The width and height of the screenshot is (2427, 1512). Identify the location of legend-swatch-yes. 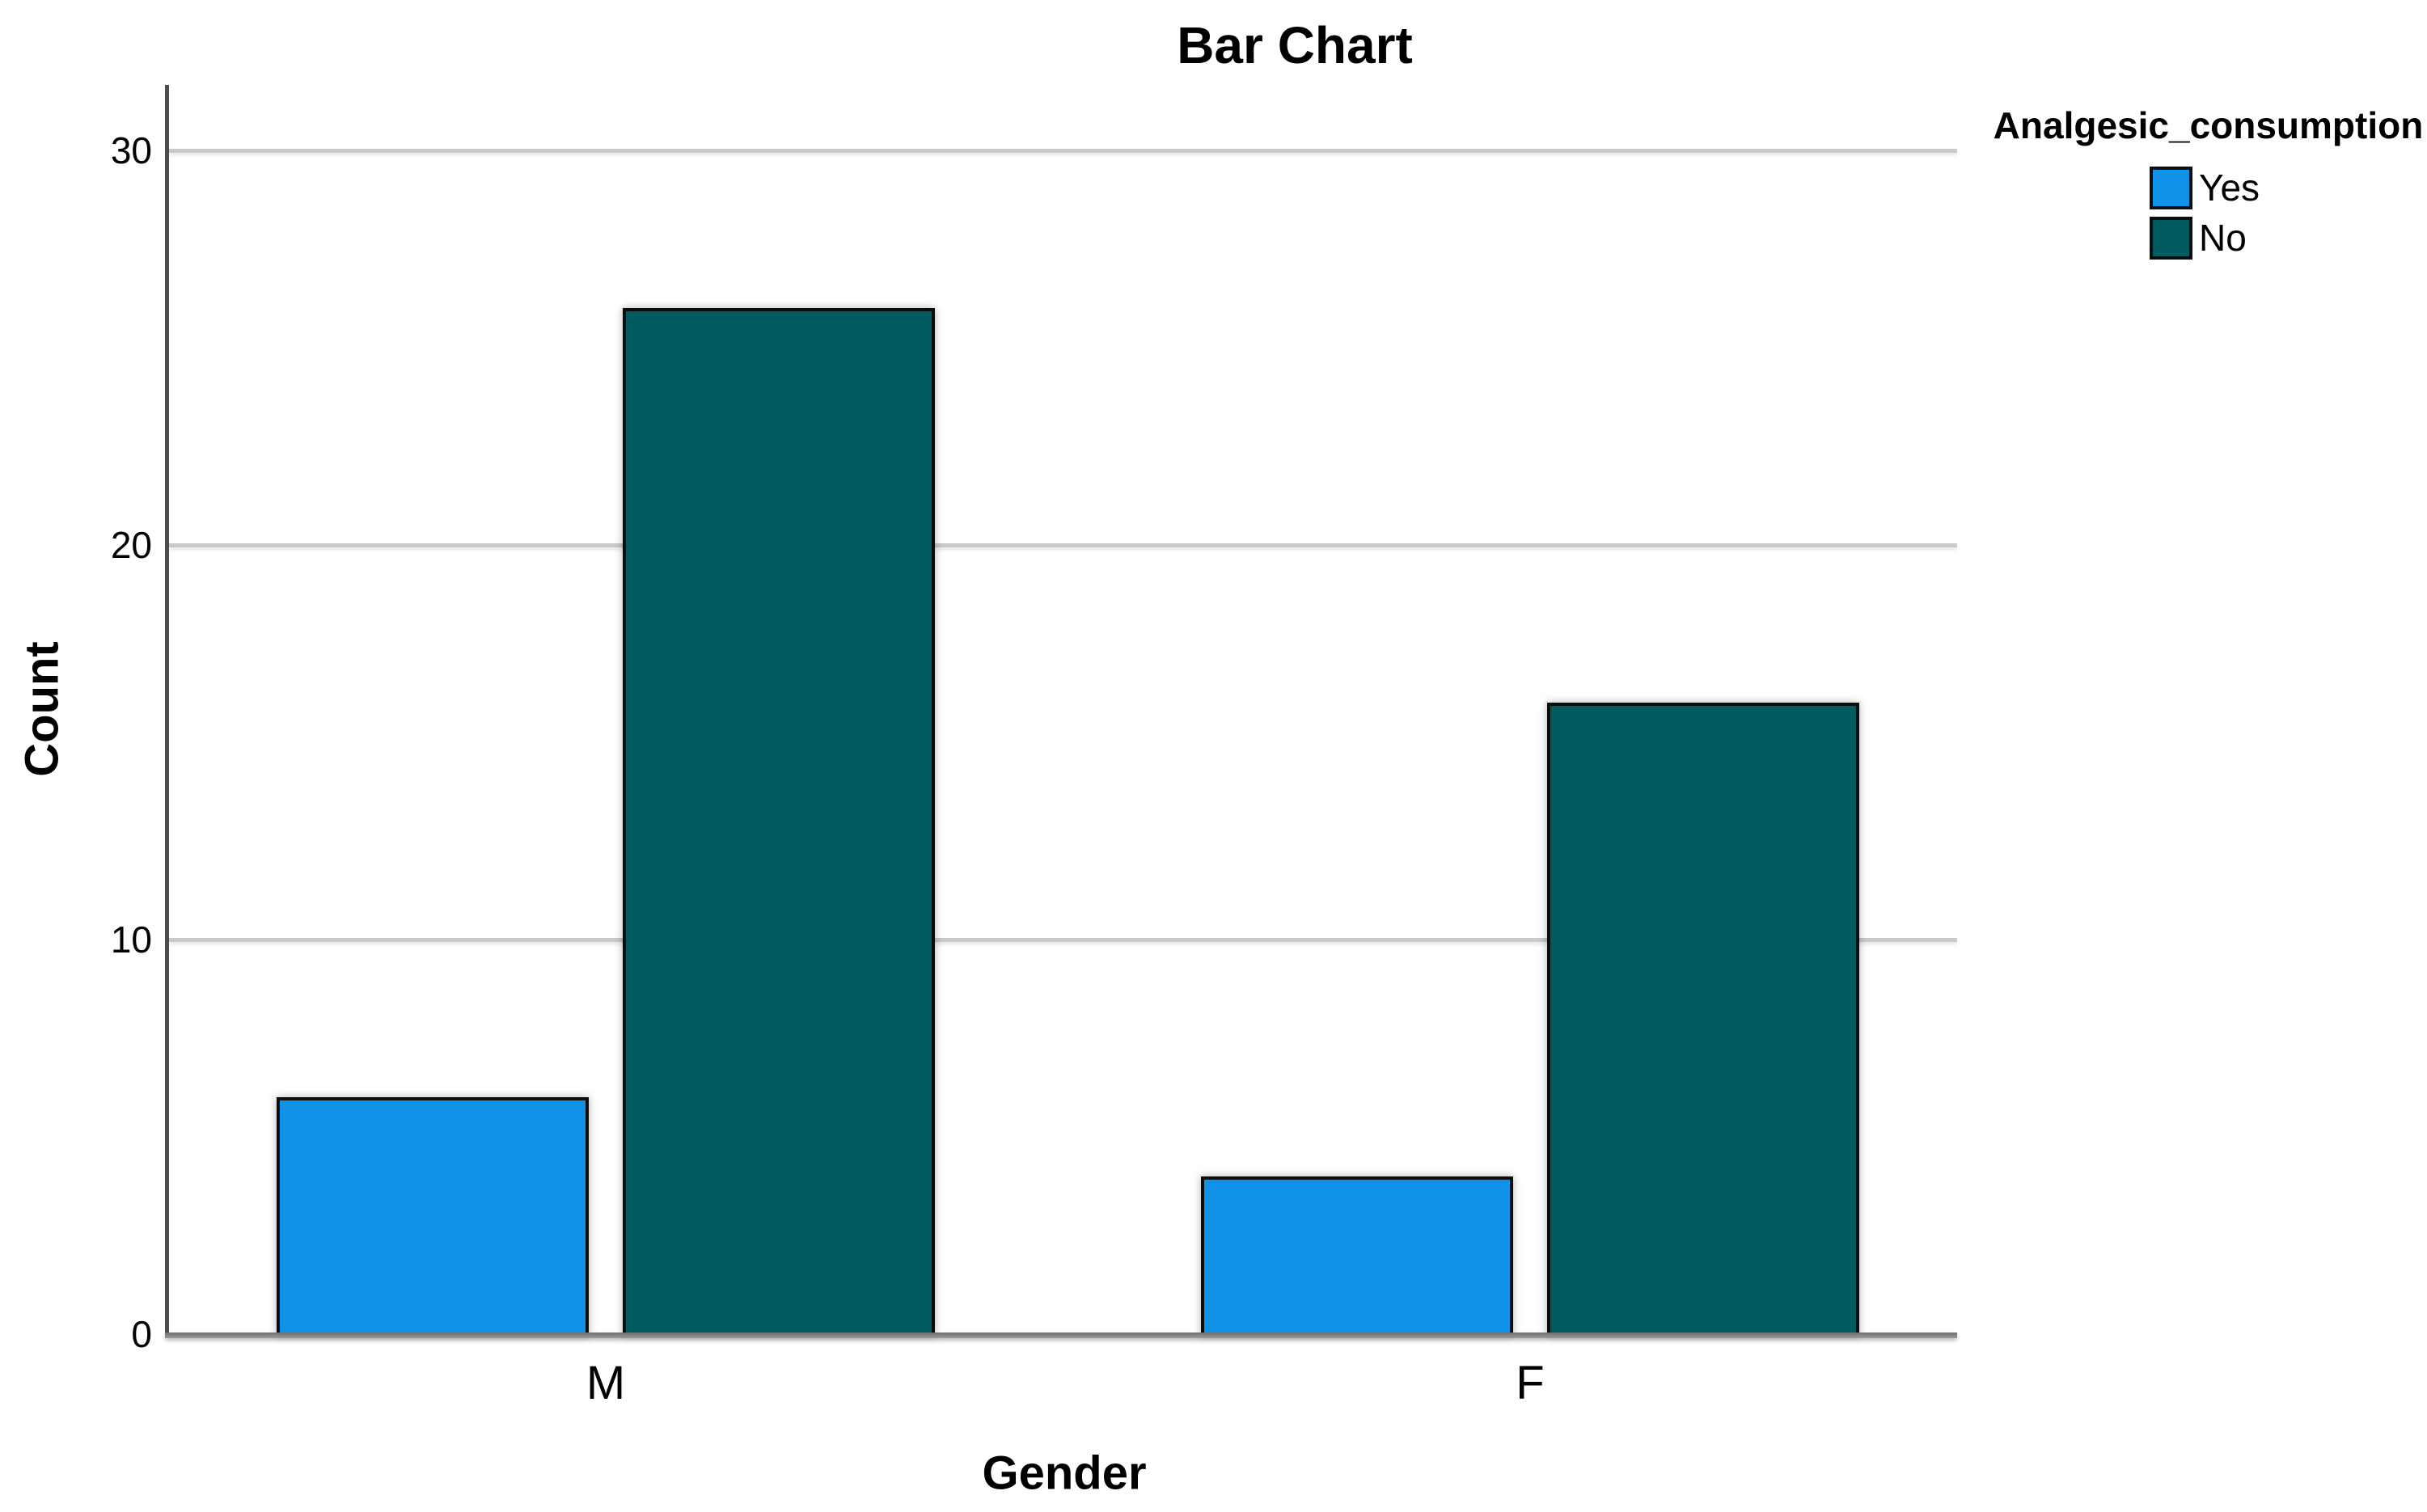
(2171, 188).